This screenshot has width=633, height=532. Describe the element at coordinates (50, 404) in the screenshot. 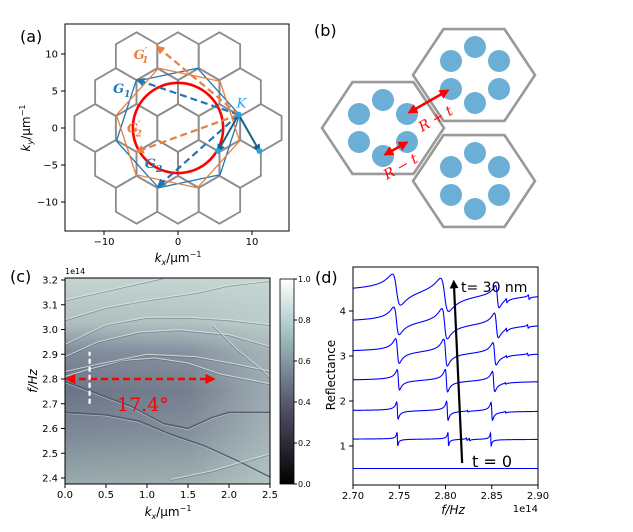

I see `y-tick-label: 2.7` at that location.